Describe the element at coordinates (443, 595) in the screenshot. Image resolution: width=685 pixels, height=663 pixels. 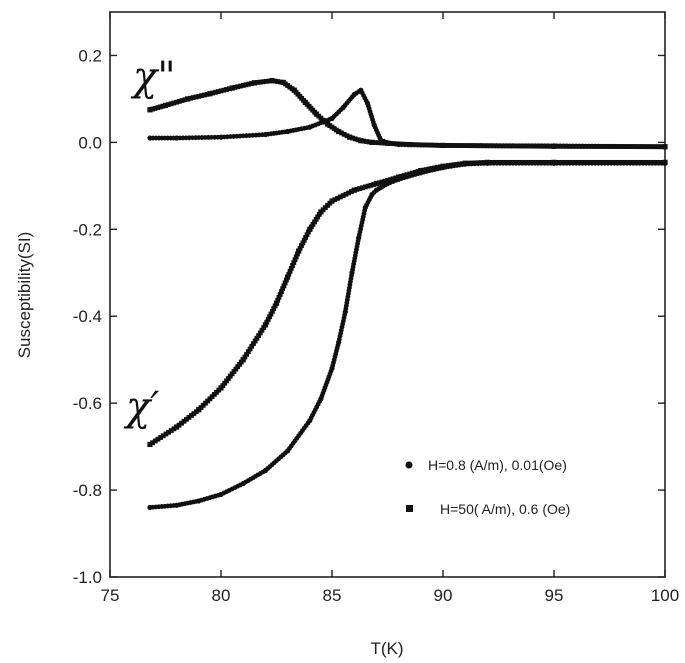
I see `x-tick-label: 90` at that location.